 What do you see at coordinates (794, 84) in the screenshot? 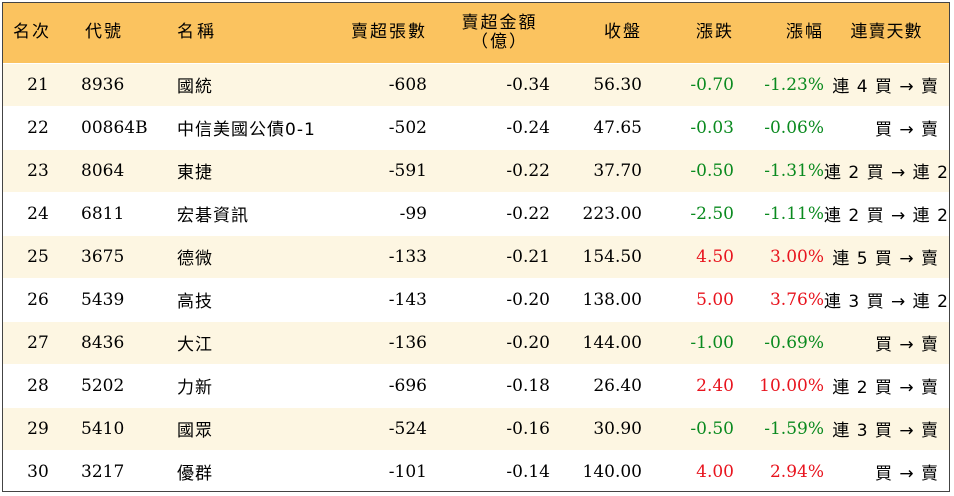
I see `cell-change-pct: -1.23%` at bounding box center [794, 84].